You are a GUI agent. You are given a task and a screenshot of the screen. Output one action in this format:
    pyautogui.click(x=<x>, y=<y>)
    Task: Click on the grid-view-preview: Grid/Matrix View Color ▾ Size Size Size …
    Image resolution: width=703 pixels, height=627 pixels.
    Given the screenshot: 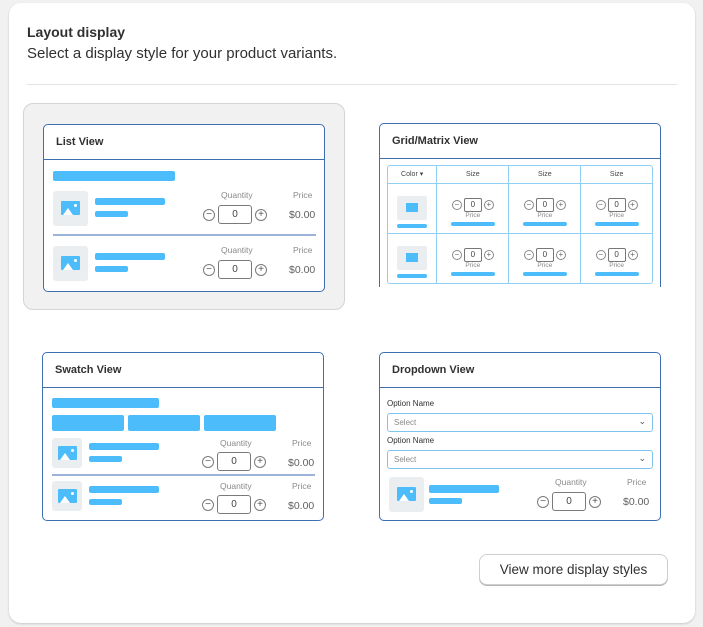 What is the action you would take?
    pyautogui.click(x=520, y=205)
    